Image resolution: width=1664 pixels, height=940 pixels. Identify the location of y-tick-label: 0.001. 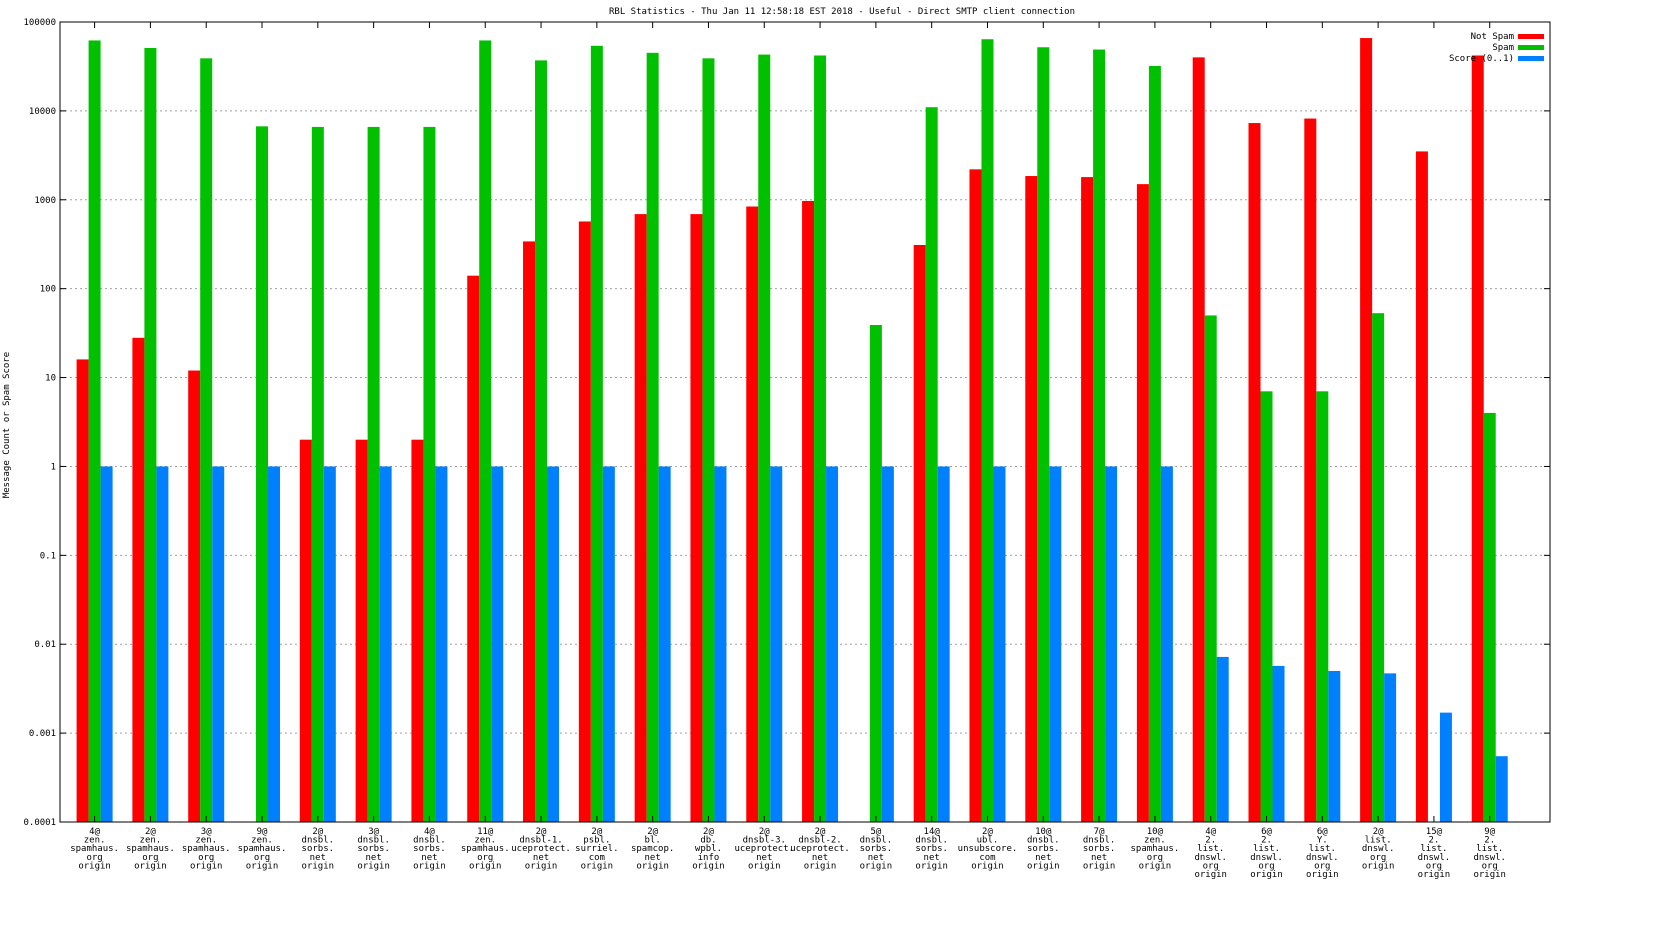
(42, 734).